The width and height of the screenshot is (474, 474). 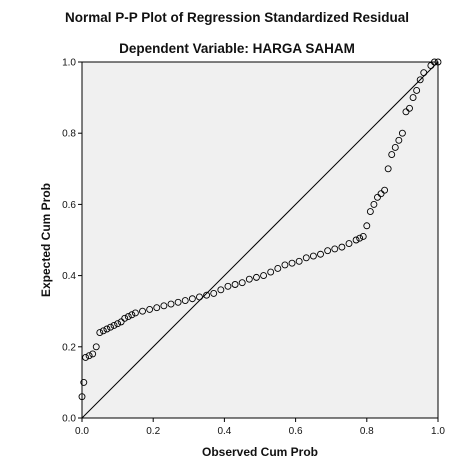 I want to click on y-axis-label: Expected Cum Prob, so click(x=46, y=240).